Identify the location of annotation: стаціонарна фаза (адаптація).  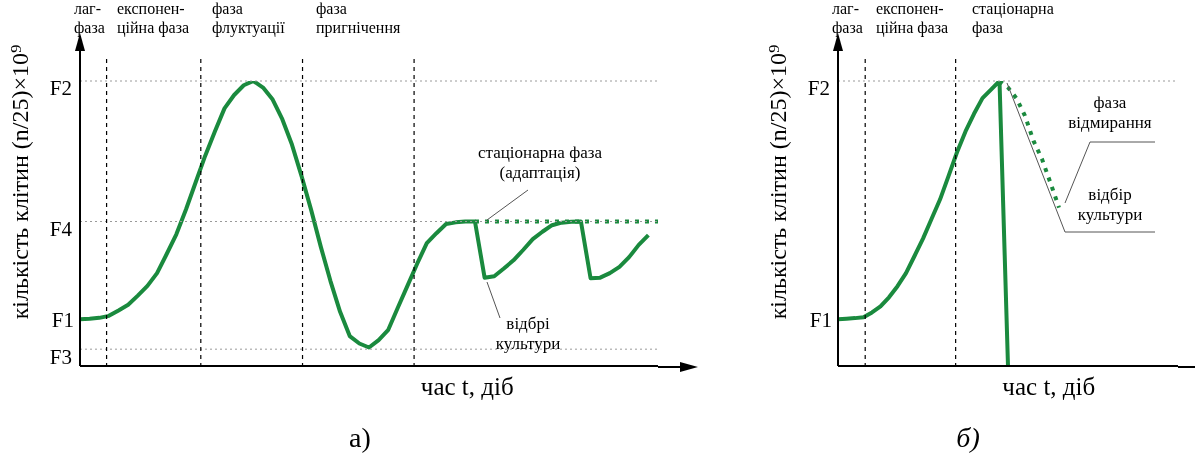
(540, 163).